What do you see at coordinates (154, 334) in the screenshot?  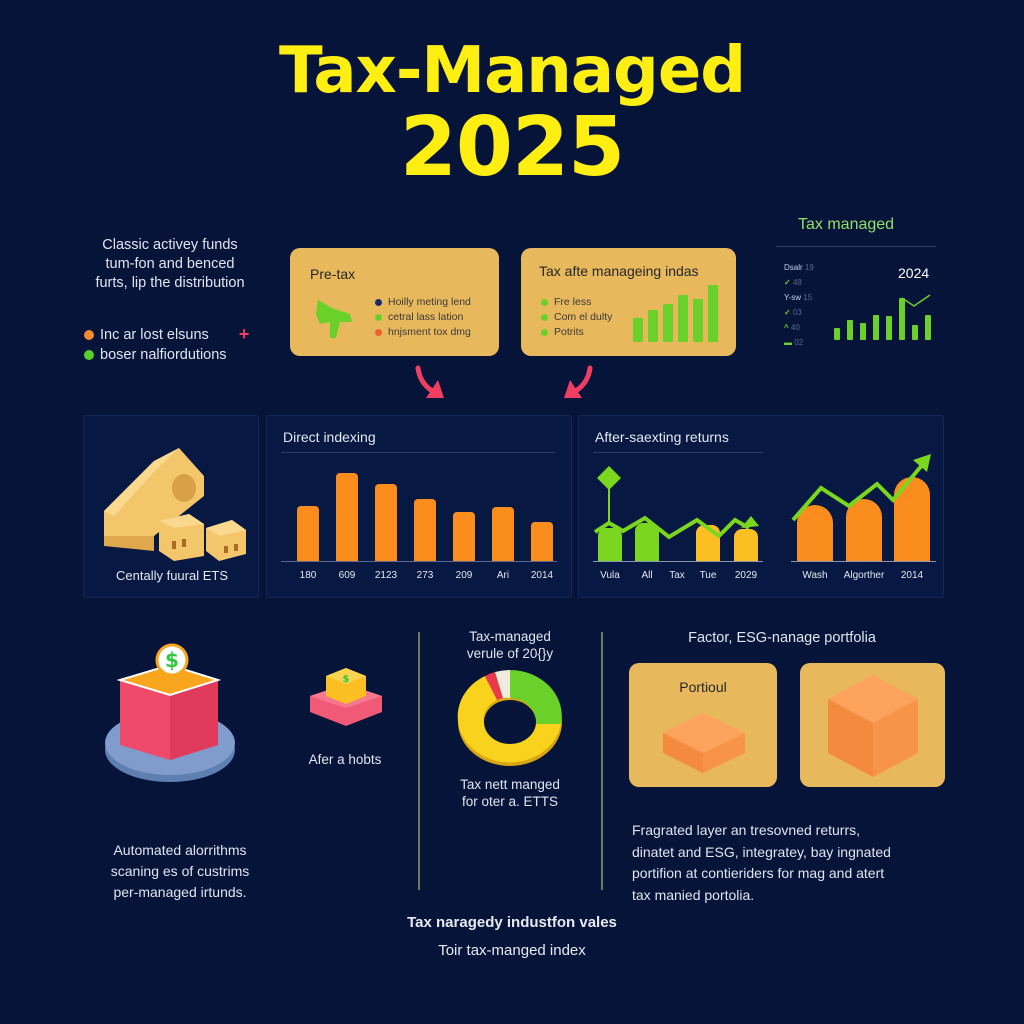 I see `legend-label: Inc ar lost elsuns` at bounding box center [154, 334].